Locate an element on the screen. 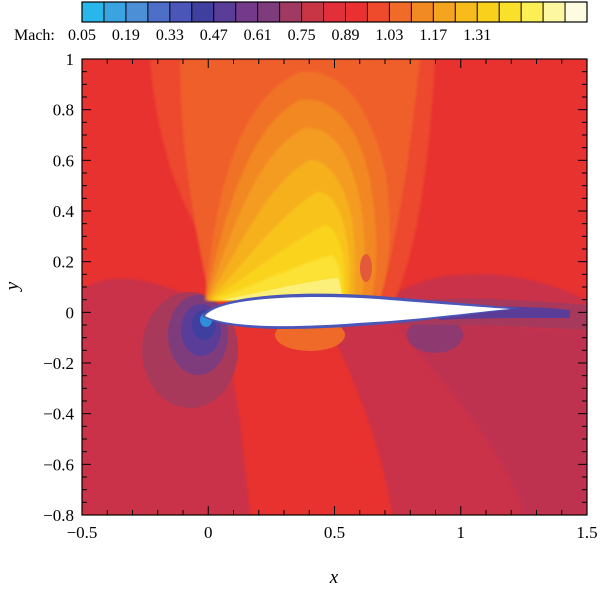  x-tick-label: 0 is located at coordinates (208, 532).